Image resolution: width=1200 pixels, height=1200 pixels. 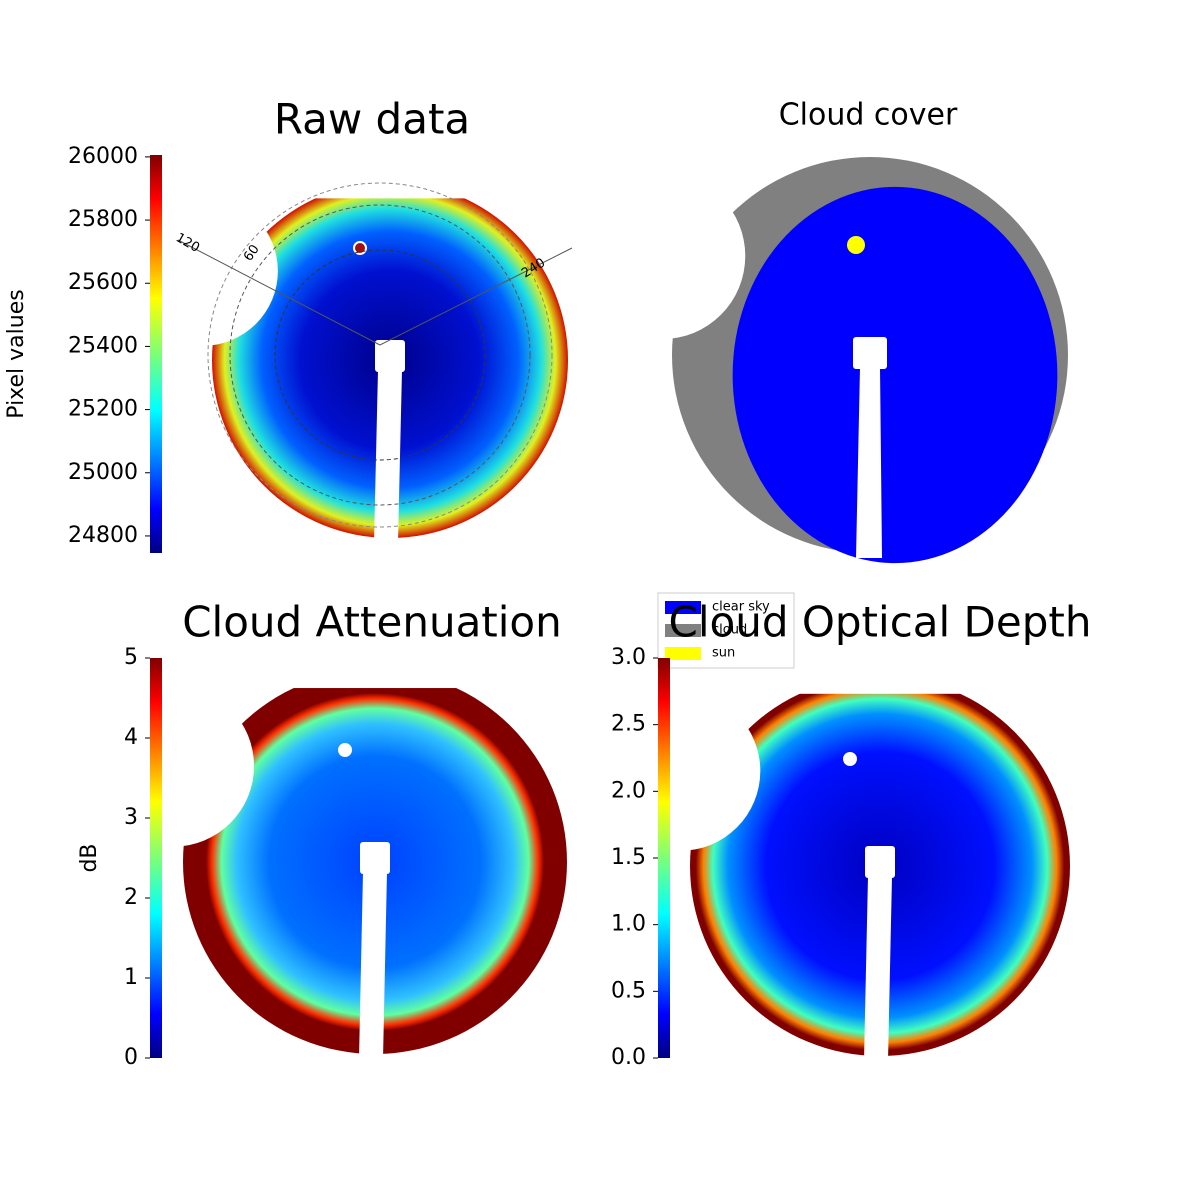 I want to click on colorbar-tick-label: 5, so click(x=131, y=657).